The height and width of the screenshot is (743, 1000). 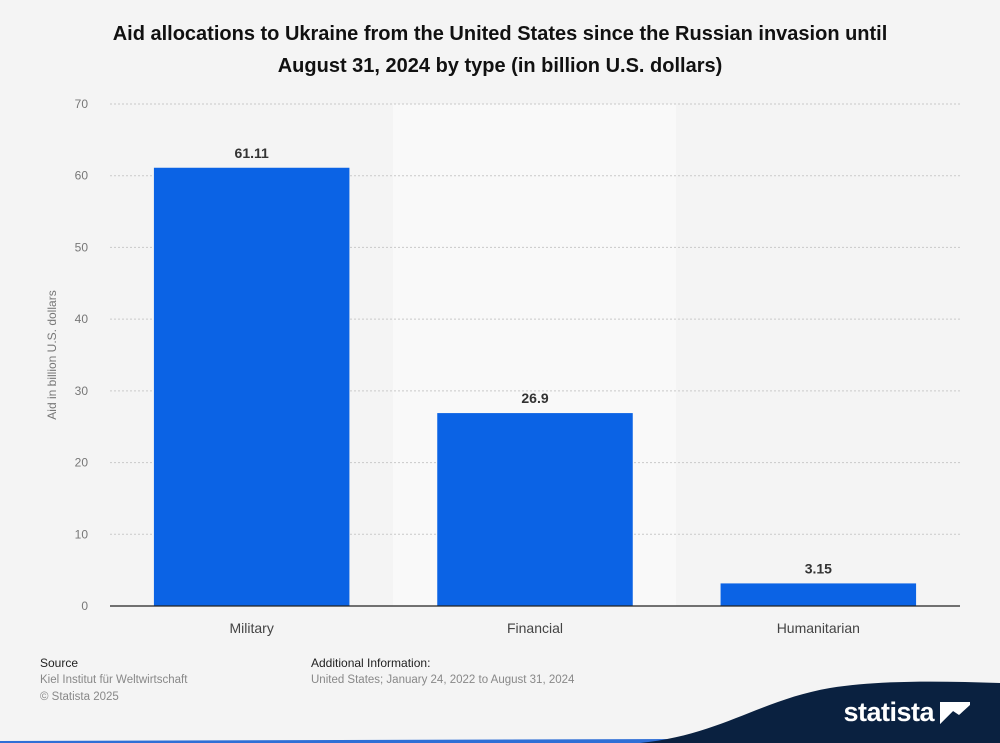 I want to click on x-axis-ticks: Military Financial Humanitarian, so click(x=544, y=628).